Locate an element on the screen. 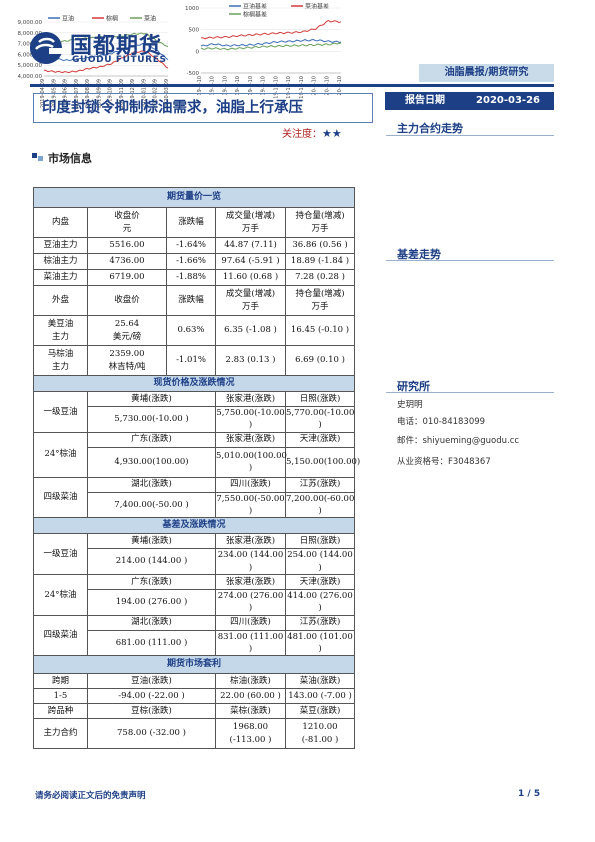 This screenshot has width=595, height=842. table-cell: 豆棕(涨跌) is located at coordinates (151, 711).